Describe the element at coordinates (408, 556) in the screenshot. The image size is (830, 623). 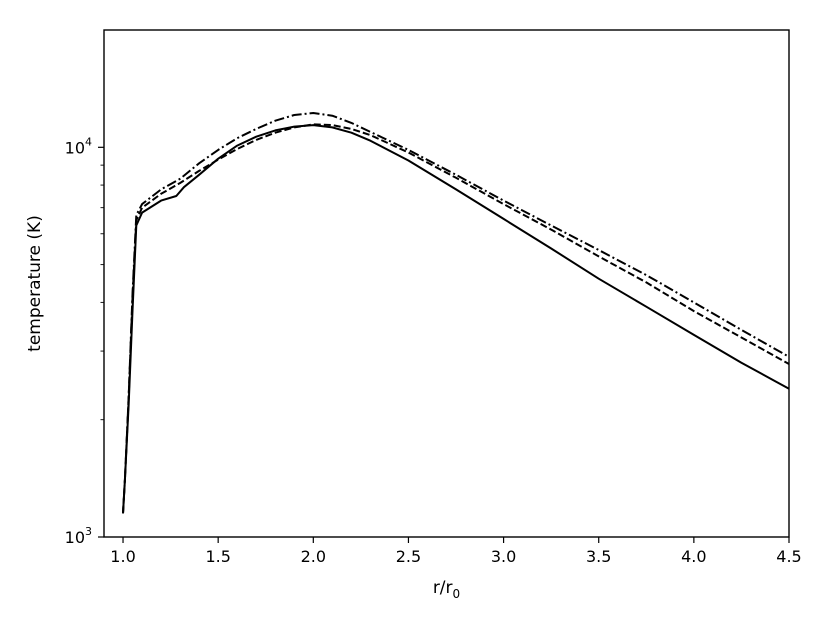
I see `x-tick-label: 2.5` at that location.